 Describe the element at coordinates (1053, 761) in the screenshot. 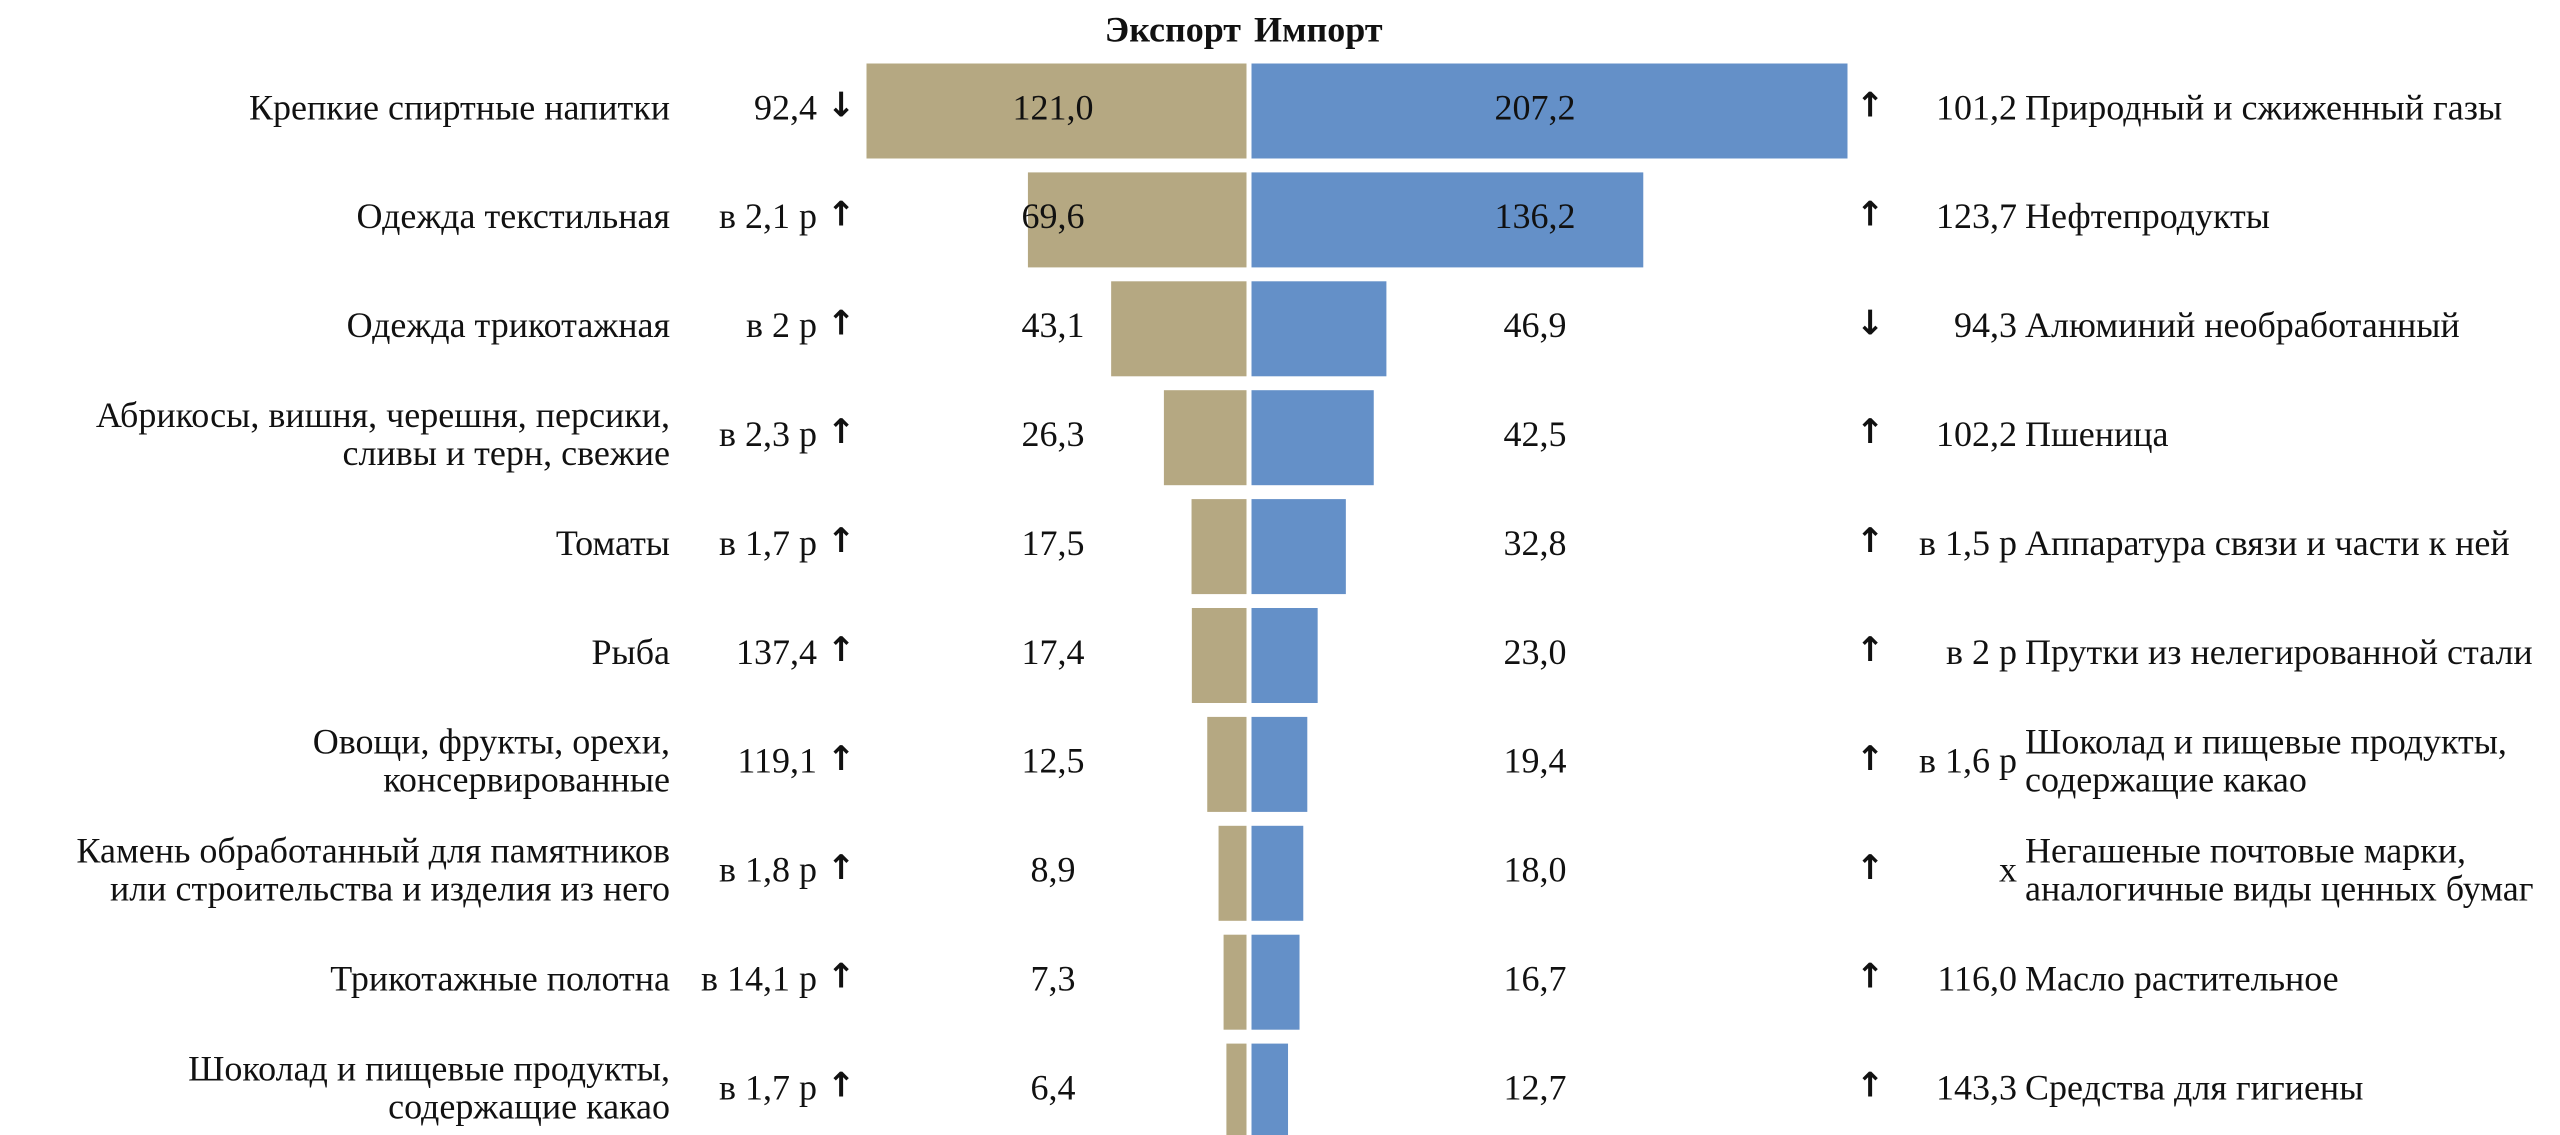

I see `value-label: 12,5` at that location.